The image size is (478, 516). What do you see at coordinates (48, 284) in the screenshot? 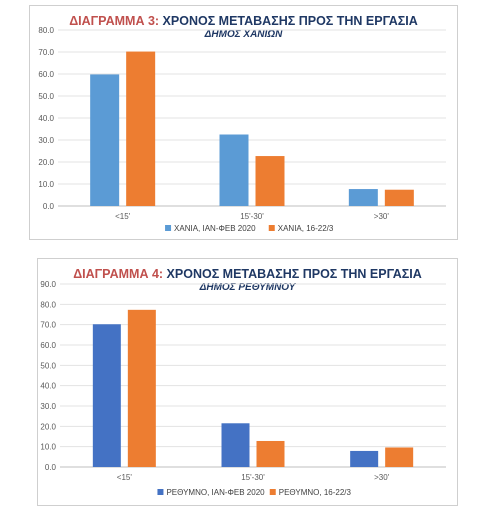
I see `y-tick-label: 90.0` at bounding box center [48, 284].